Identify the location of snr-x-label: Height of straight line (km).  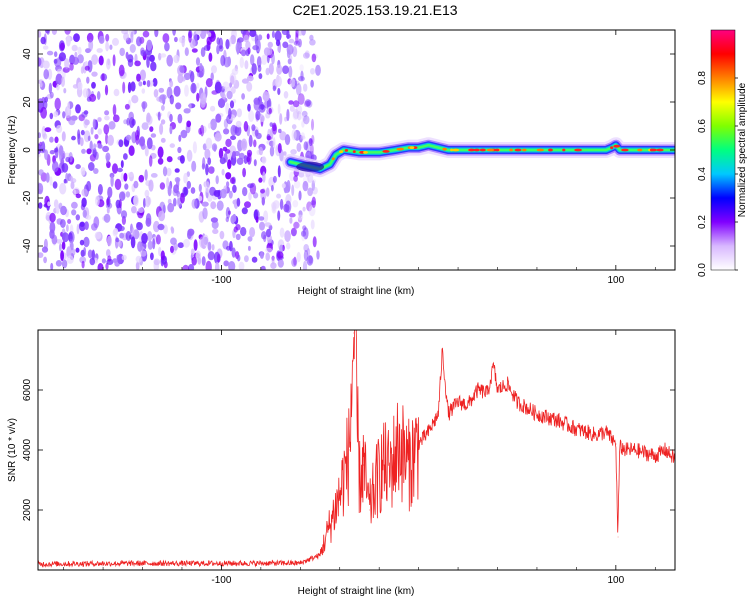
(356, 591).